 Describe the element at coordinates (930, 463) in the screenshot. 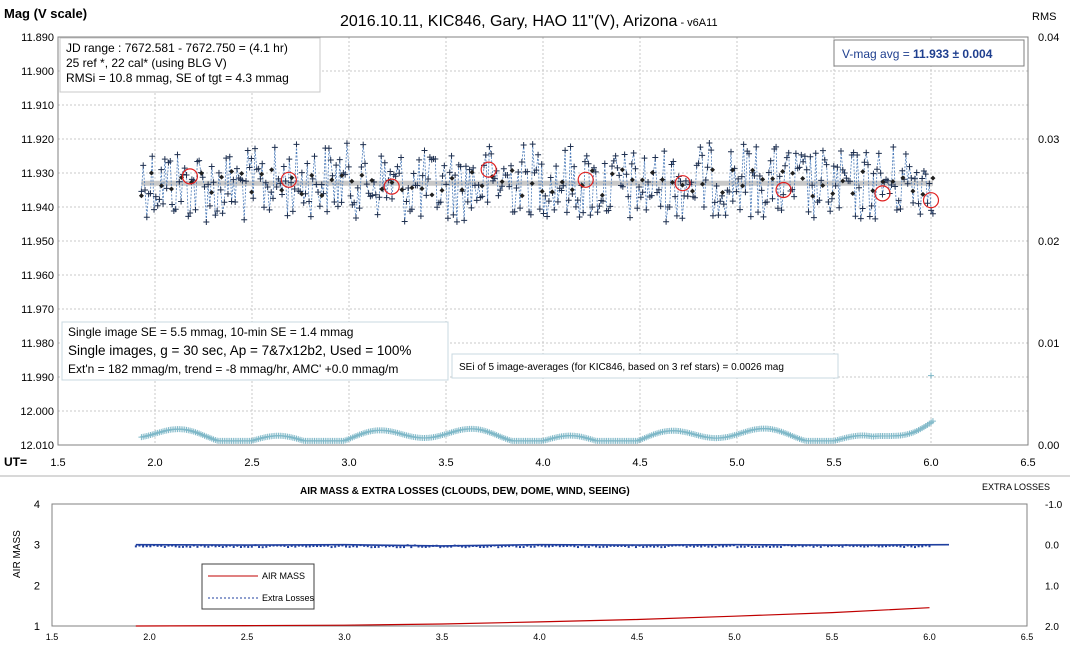

I see `top-x-tick-label: 6.0` at that location.